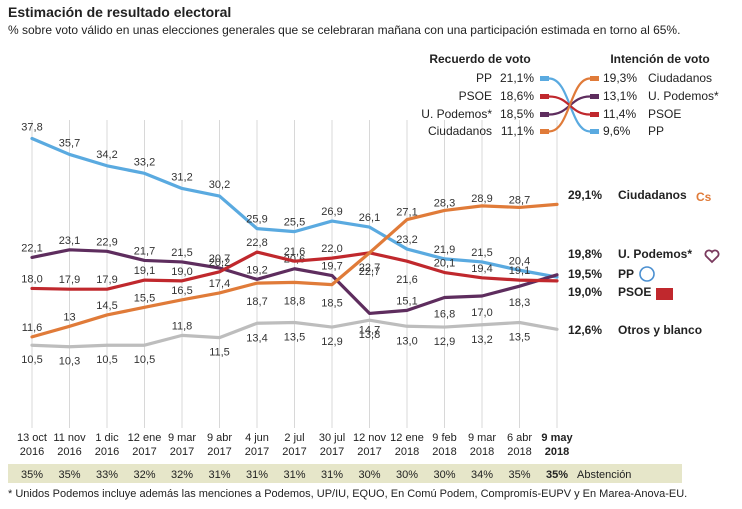  What do you see at coordinates (406, 280) in the screenshot?
I see `data-label: 21,6` at bounding box center [406, 280].